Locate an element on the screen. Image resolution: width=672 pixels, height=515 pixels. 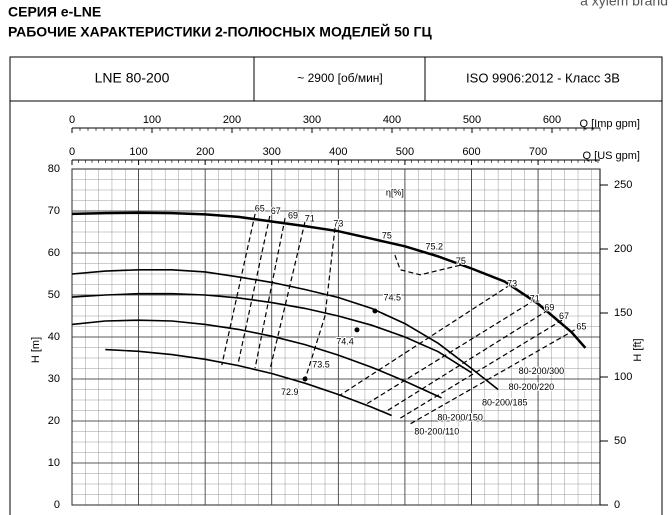
x-tick-label: 200 is located at coordinates (205, 152).